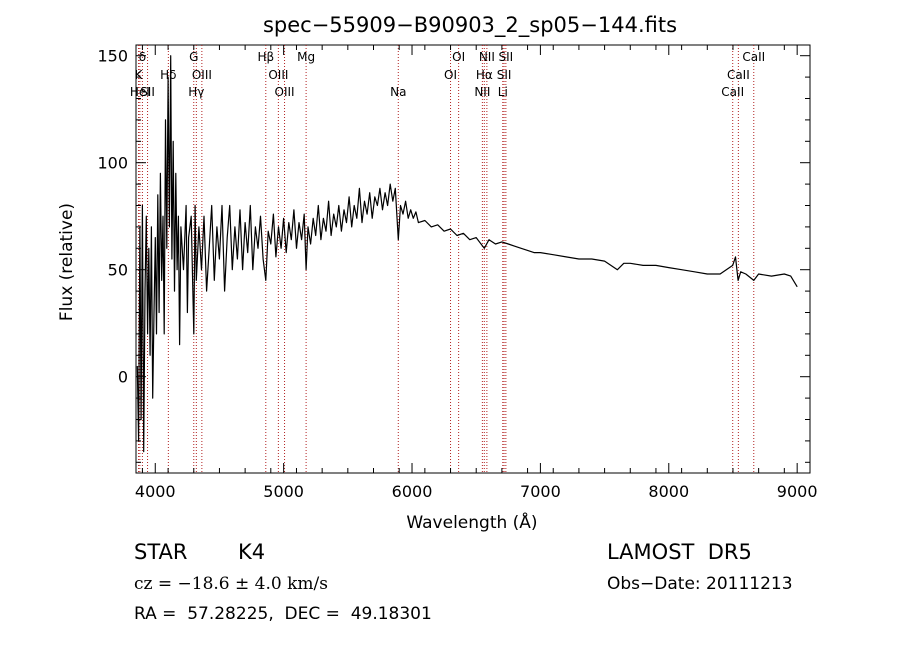 This screenshot has height=649, width=900. I want to click on line-marker-label: δ, so click(142, 57).